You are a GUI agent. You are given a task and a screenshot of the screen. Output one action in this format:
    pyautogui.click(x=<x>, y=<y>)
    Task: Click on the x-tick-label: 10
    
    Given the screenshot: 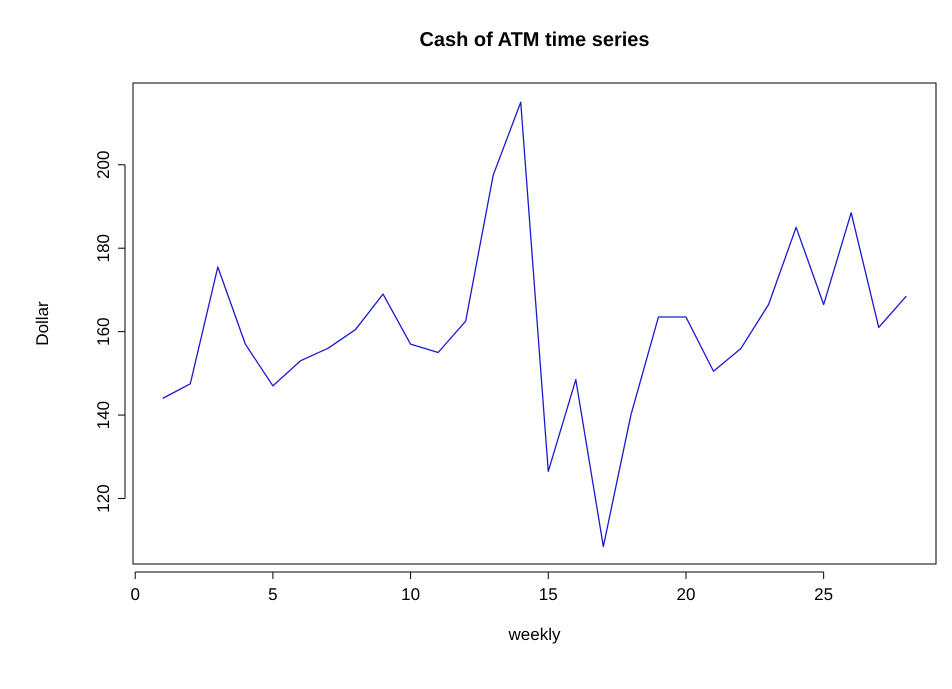 What is the action you would take?
    pyautogui.click(x=410, y=594)
    